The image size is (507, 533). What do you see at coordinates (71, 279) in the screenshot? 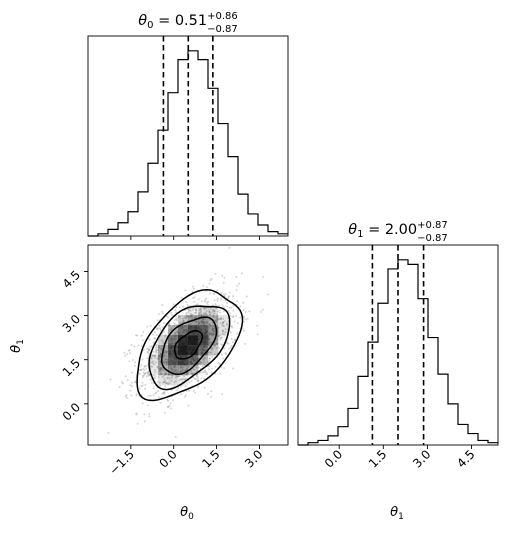
I see `y-tick-label: 4.5` at bounding box center [71, 279].